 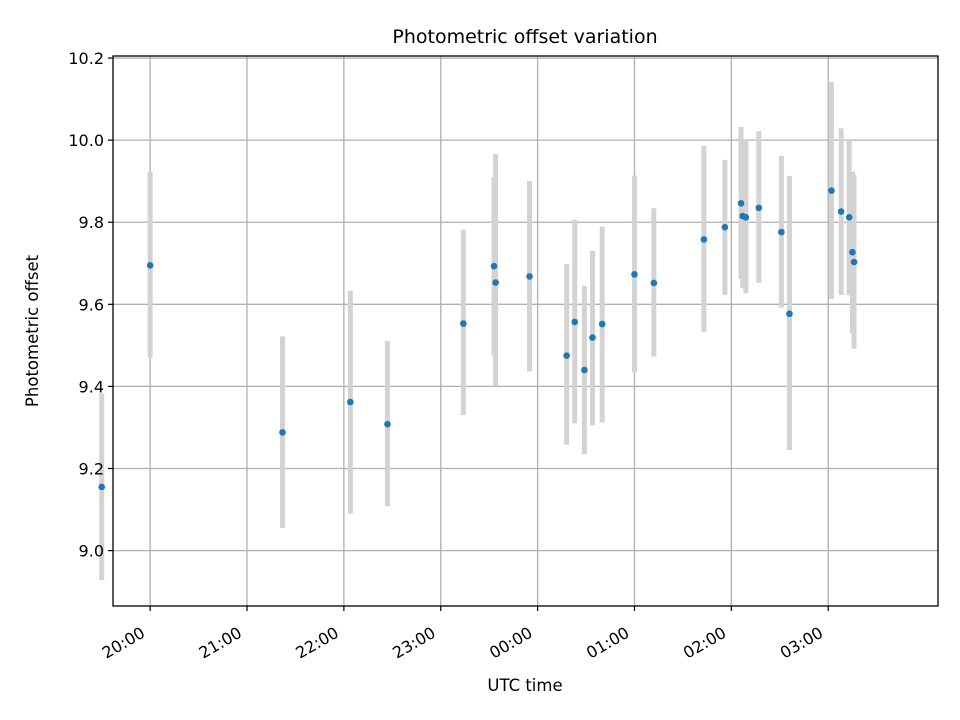 What do you see at coordinates (220, 643) in the screenshot?
I see `x-tick-label: 21:00` at bounding box center [220, 643].